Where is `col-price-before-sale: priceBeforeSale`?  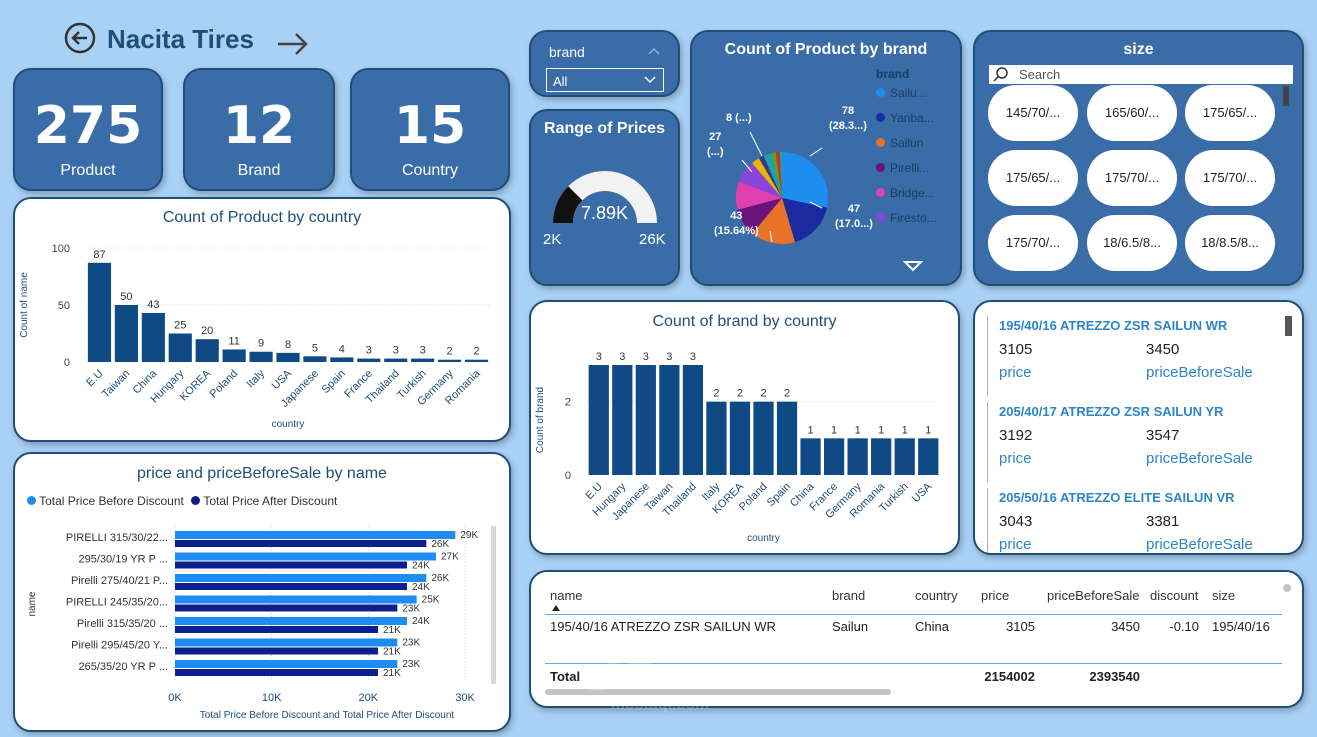 col-price-before-sale: priceBeforeSale is located at coordinates (1093, 595).